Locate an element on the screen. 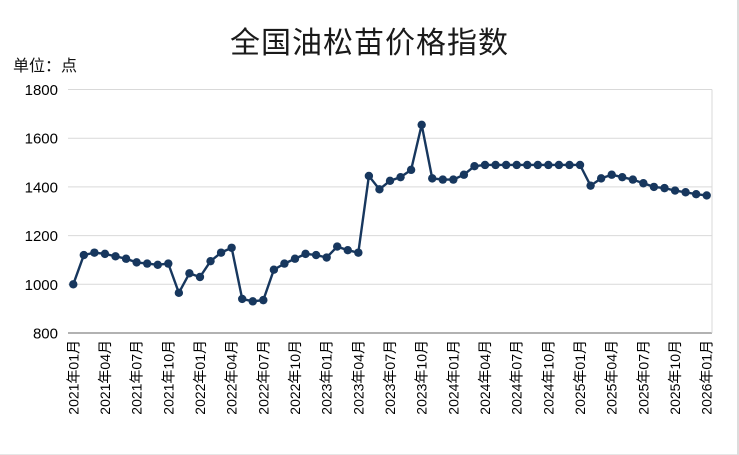  y-axis-tick-label: 1200 is located at coordinates (41, 236).